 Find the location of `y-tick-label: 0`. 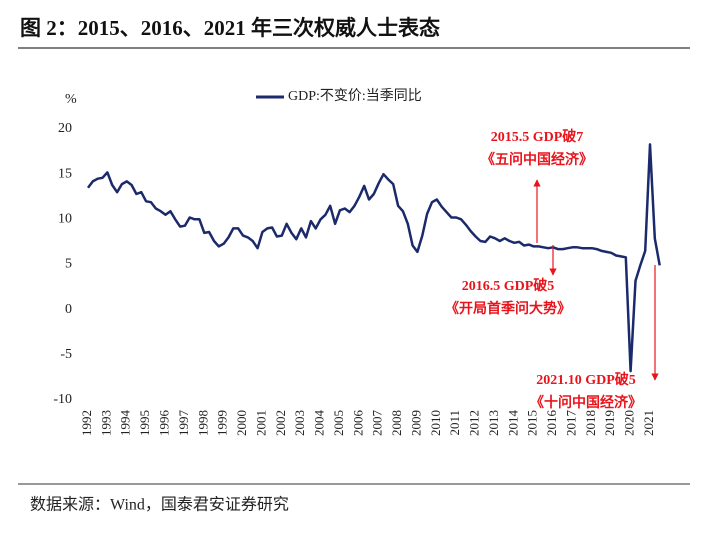

y-tick-label: 0 is located at coordinates (68, 309).